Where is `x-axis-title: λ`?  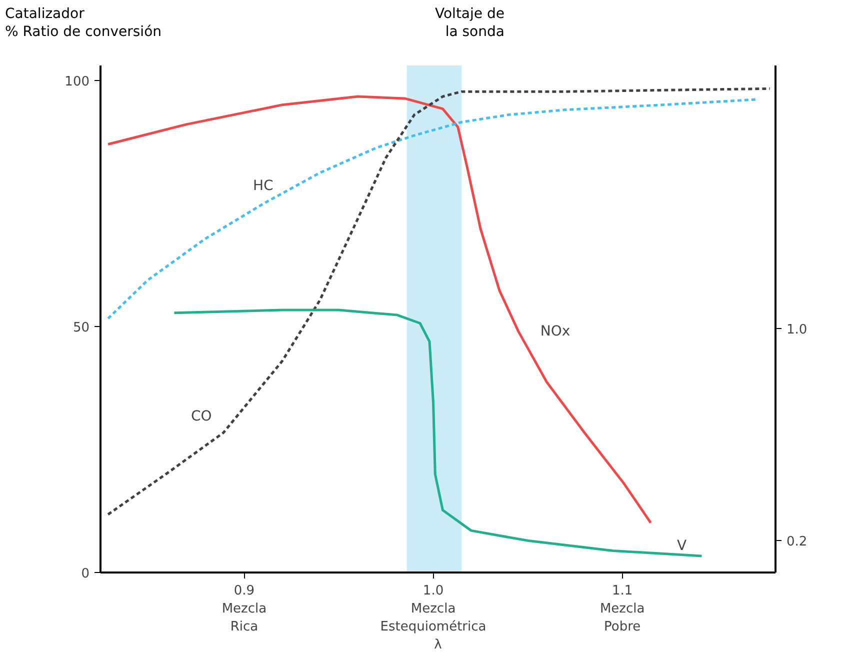 x-axis-title: λ is located at coordinates (438, 645).